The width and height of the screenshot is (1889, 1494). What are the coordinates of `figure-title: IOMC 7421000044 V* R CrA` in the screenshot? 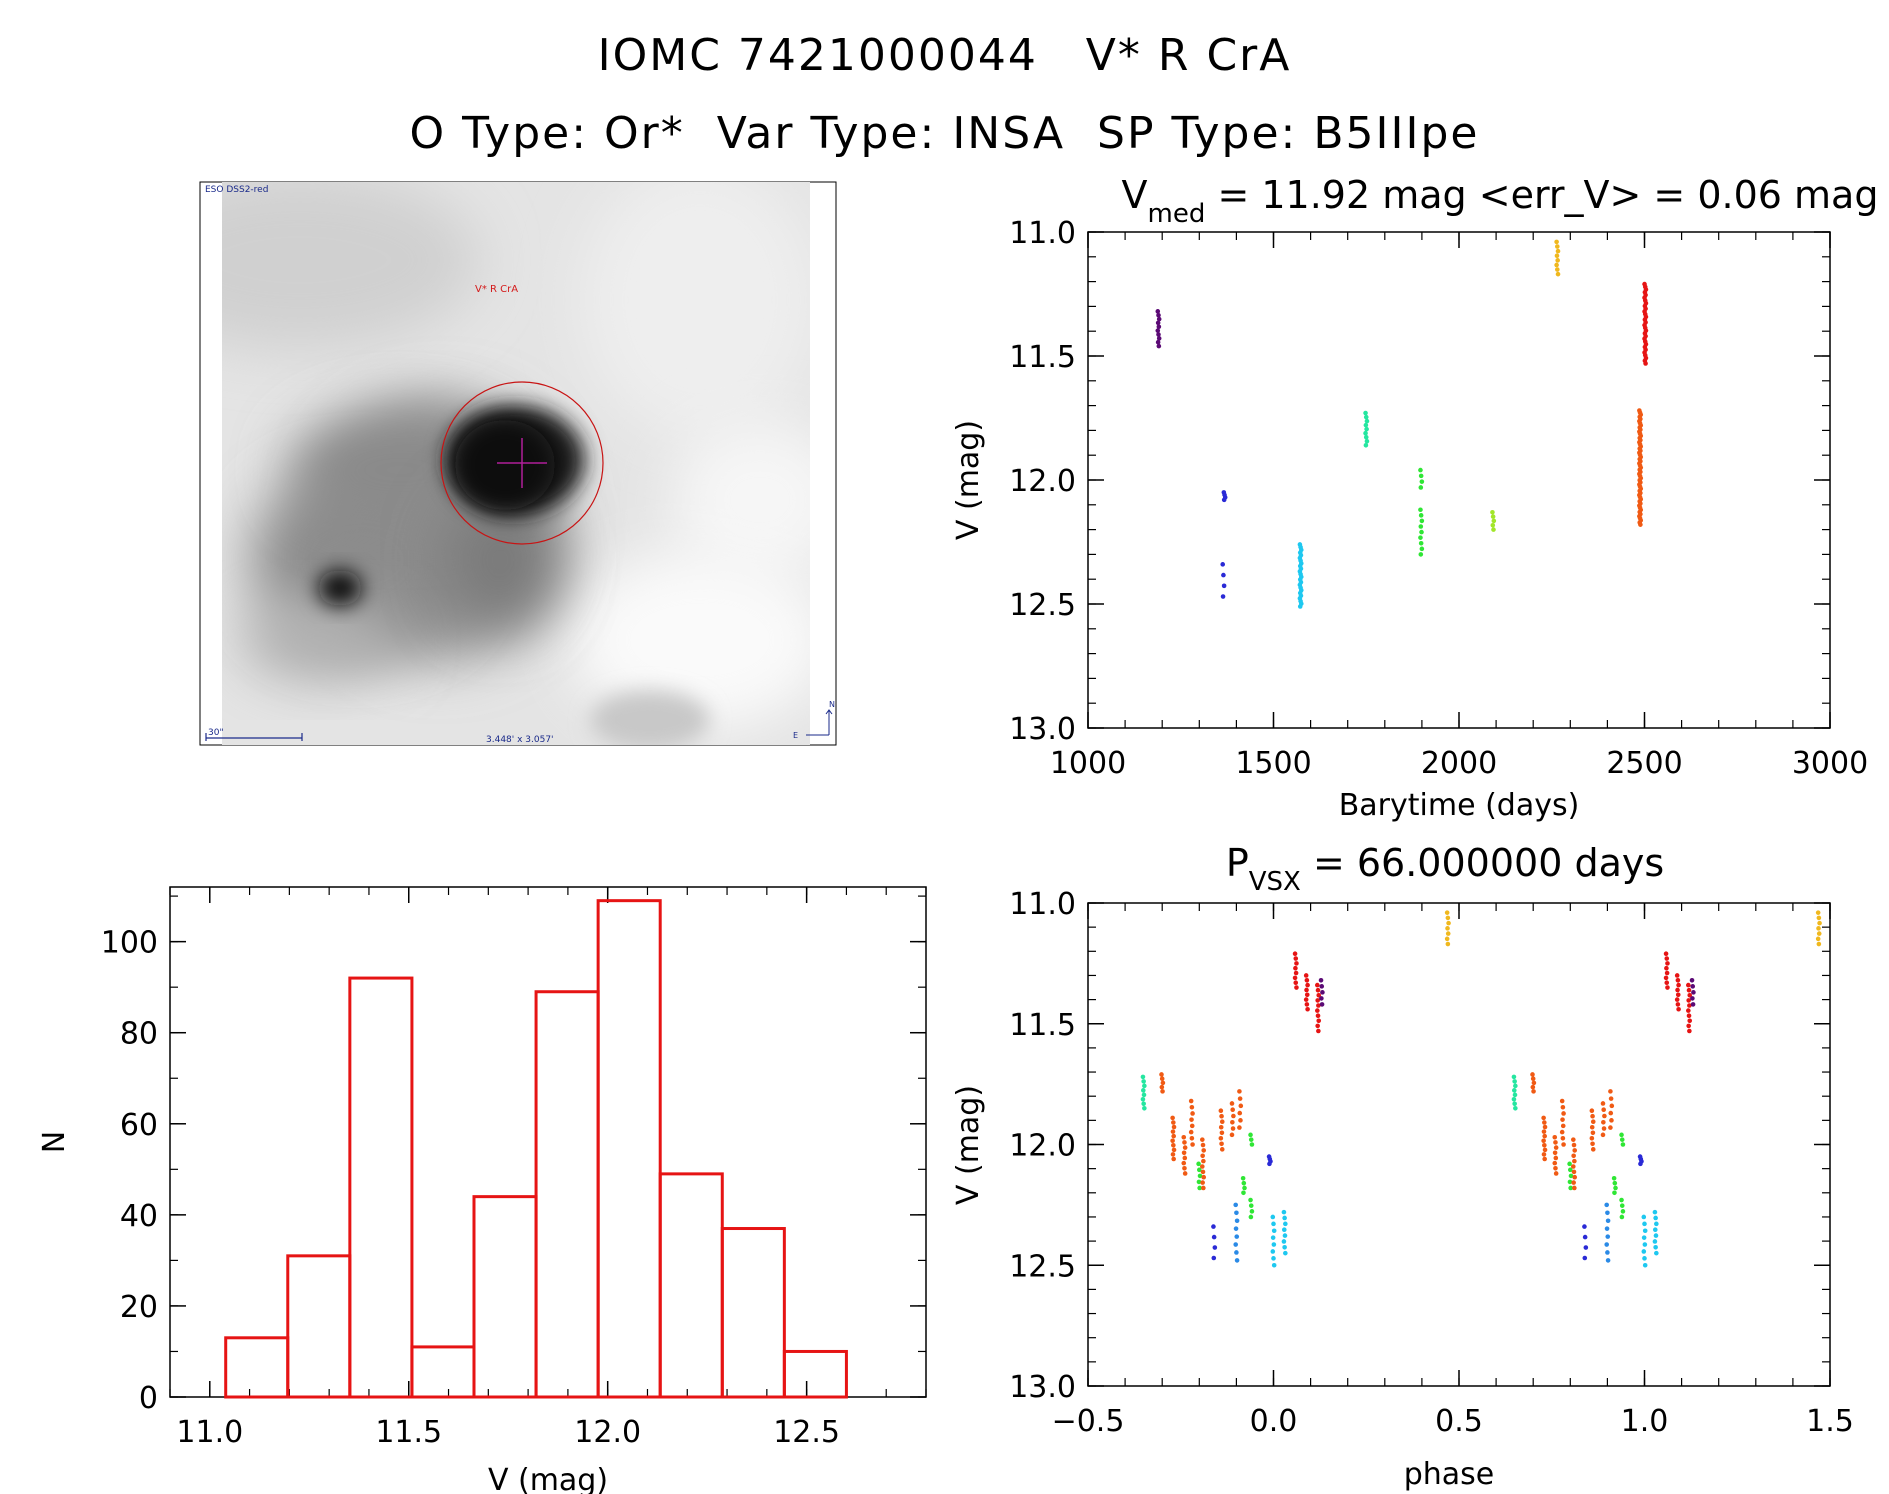 It's located at (944, 55).